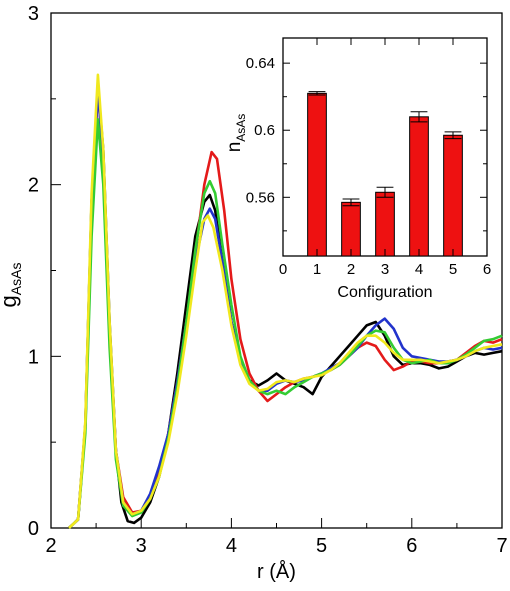 This screenshot has height=591, width=510. I want to click on inset-y-axis-label: nAsAs, so click(236, 133).